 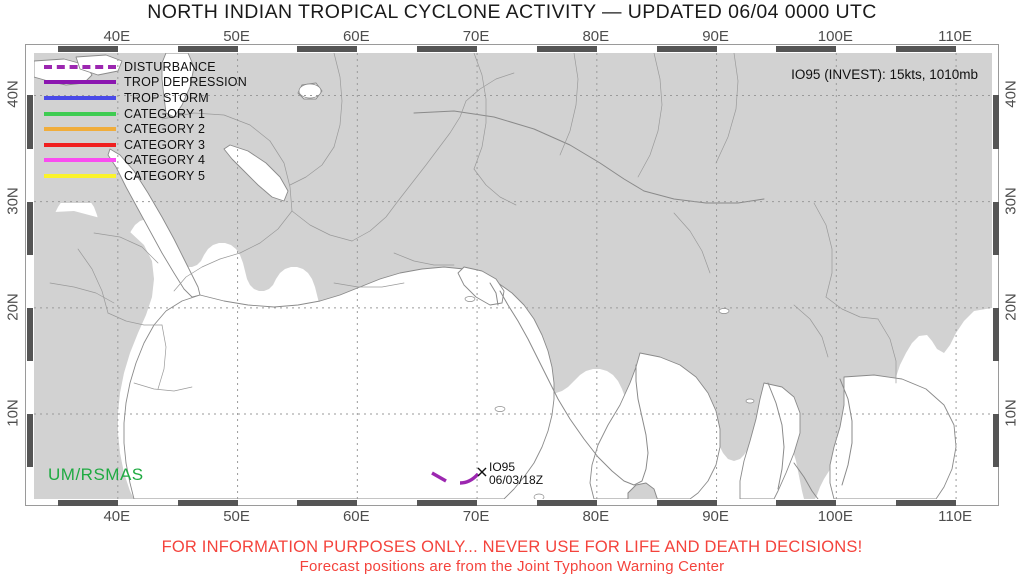 I want to click on legend-row-trop-storm: TROP STORM, so click(x=145, y=98).